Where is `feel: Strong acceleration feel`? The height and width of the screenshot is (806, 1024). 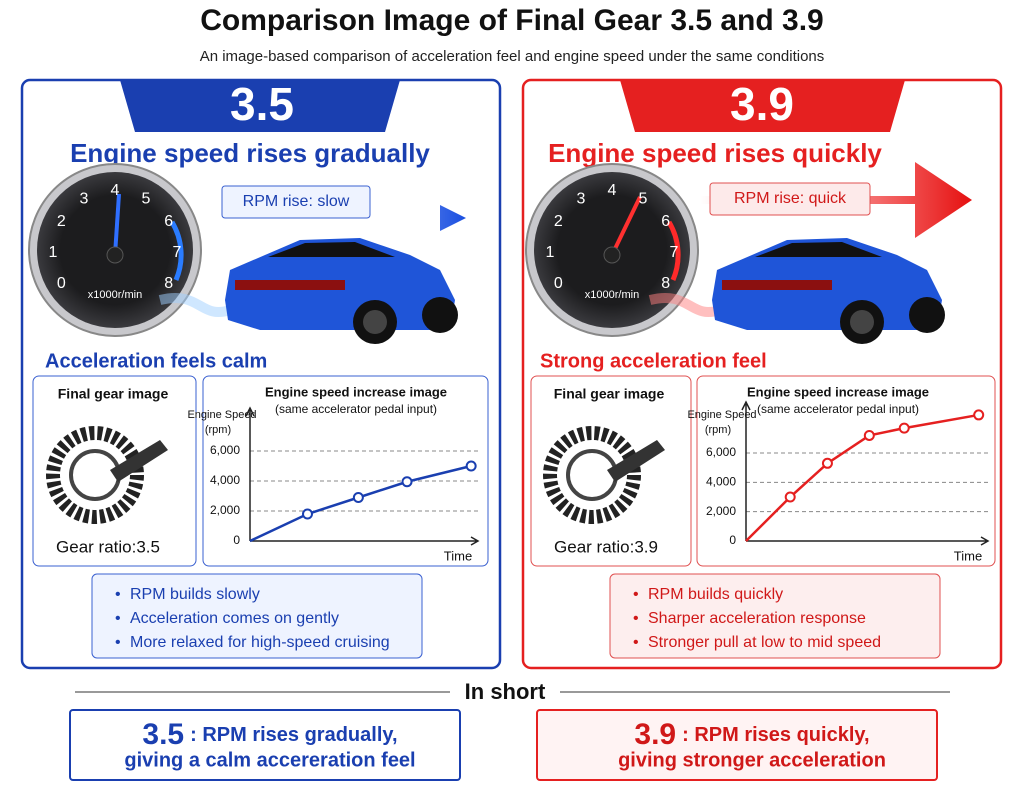
feel: Strong acceleration feel is located at coordinates (653, 361).